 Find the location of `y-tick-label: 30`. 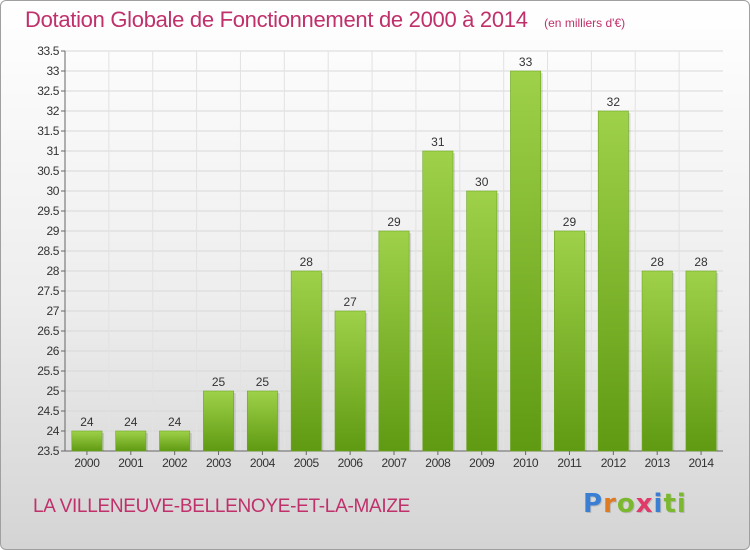

y-tick-label: 30 is located at coordinates (52, 191).